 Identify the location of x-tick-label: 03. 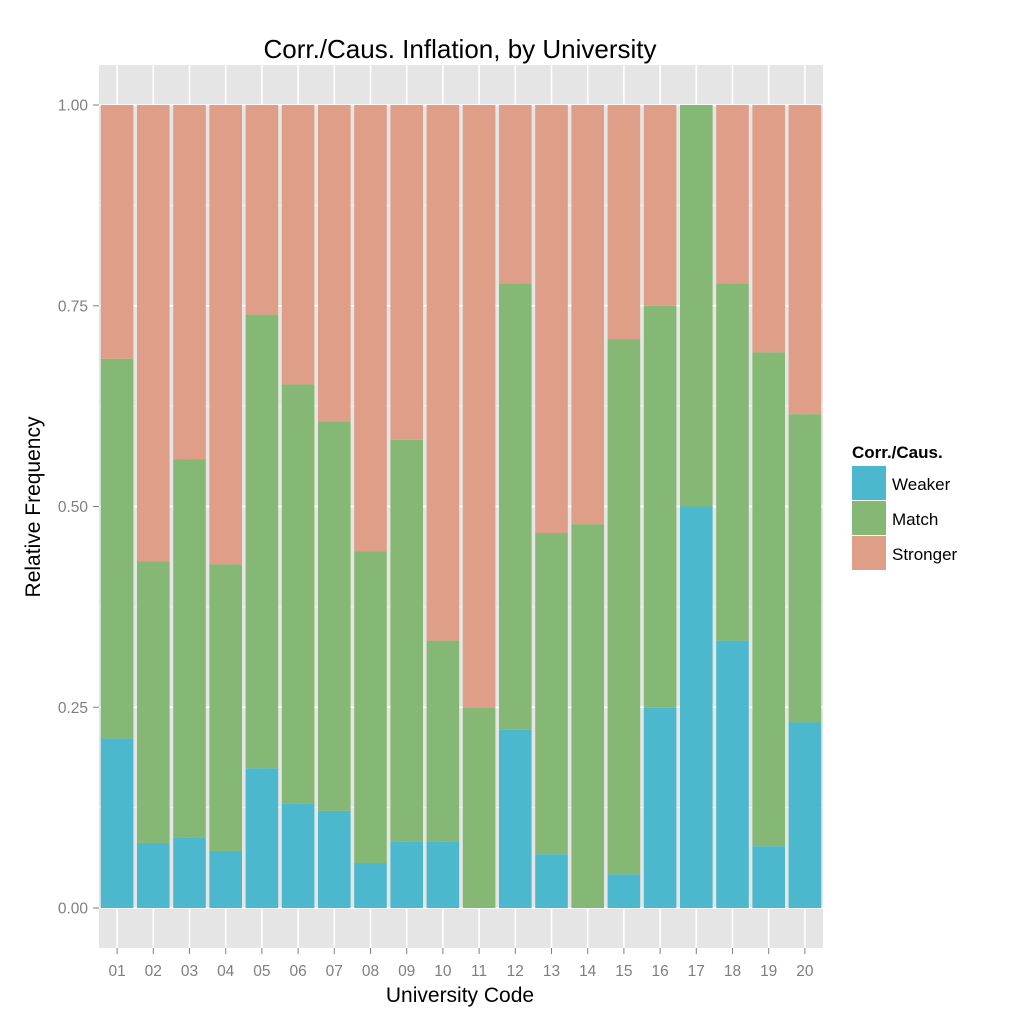
(189, 971).